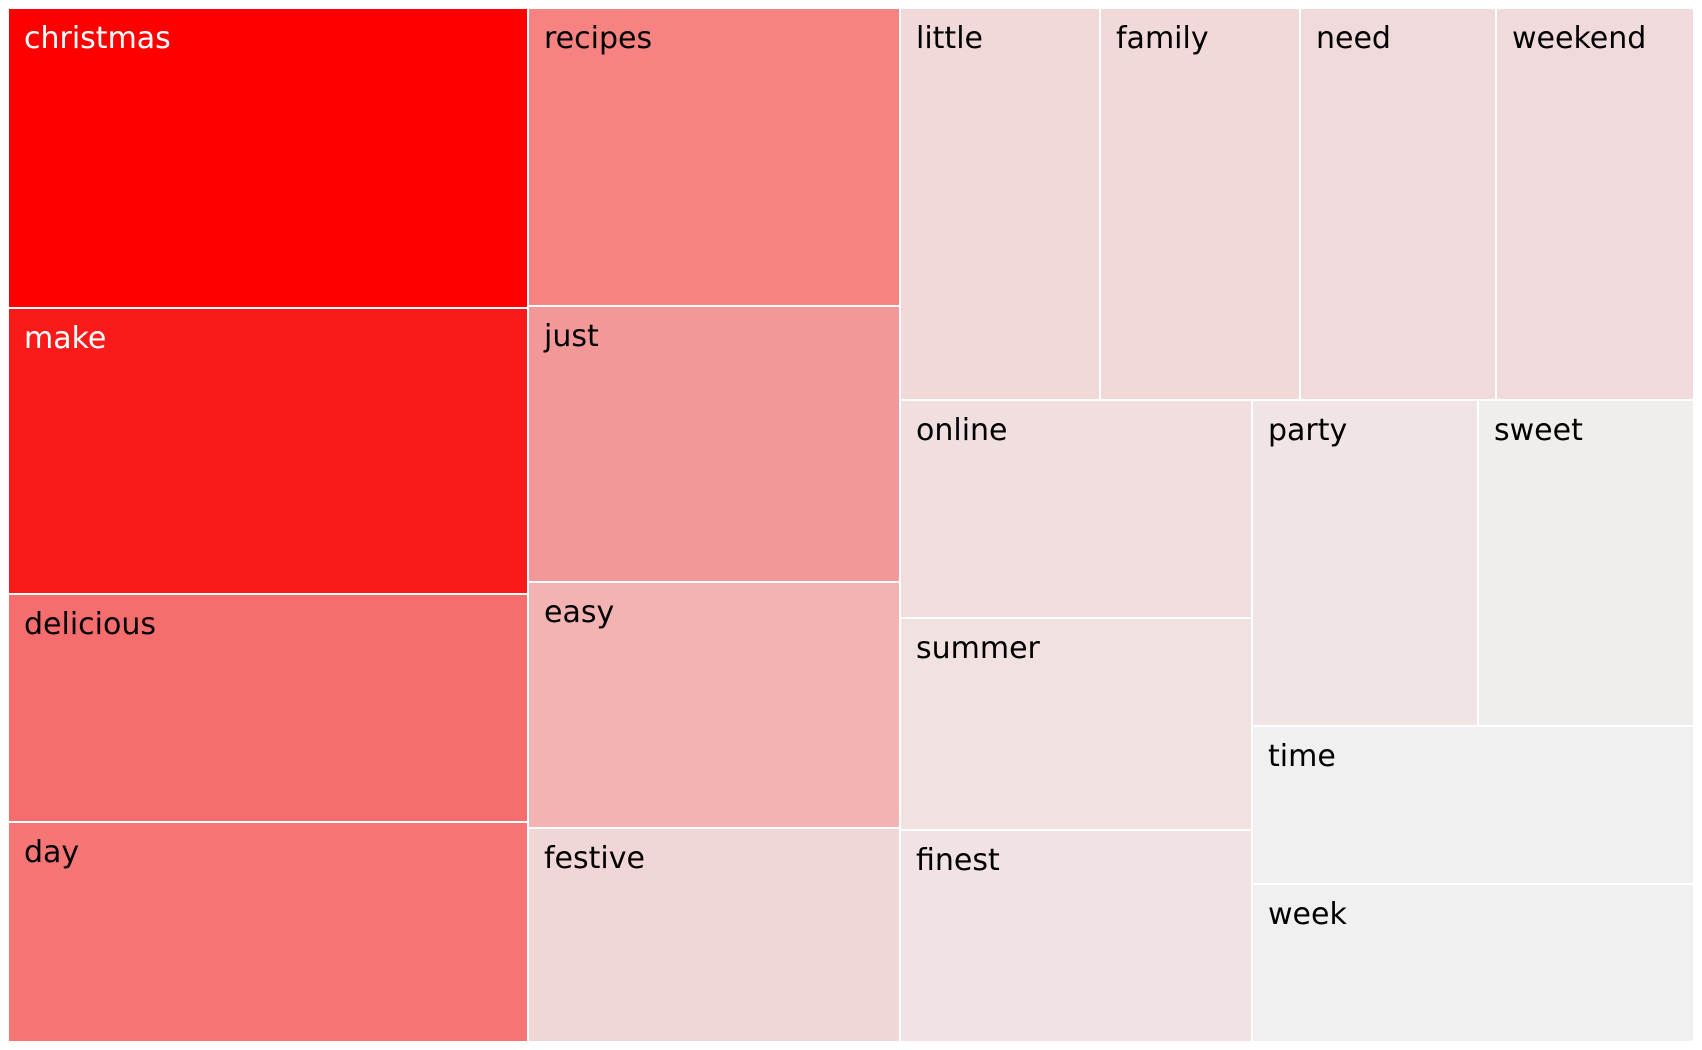 The width and height of the screenshot is (1702, 1050). What do you see at coordinates (1076, 509) in the screenshot?
I see `treemap-tile-online: online` at bounding box center [1076, 509].